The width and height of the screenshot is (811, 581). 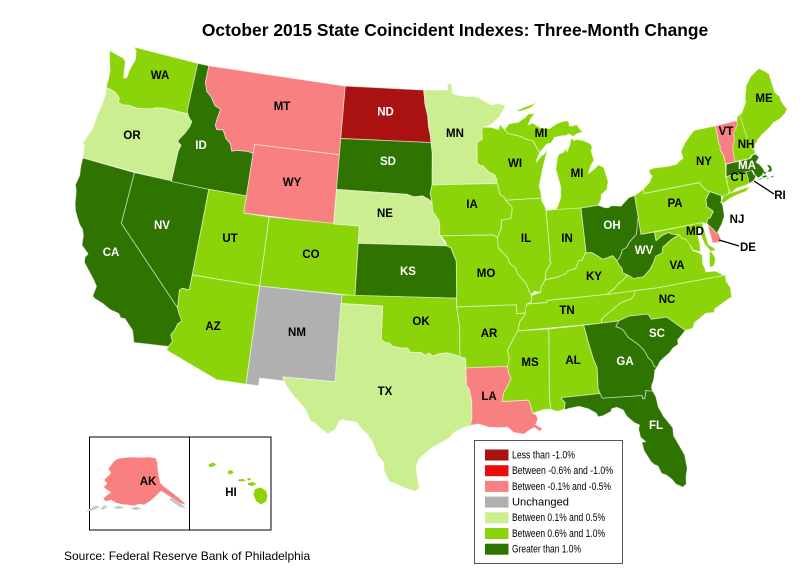 I want to click on svg-text: AL, so click(x=572, y=361).